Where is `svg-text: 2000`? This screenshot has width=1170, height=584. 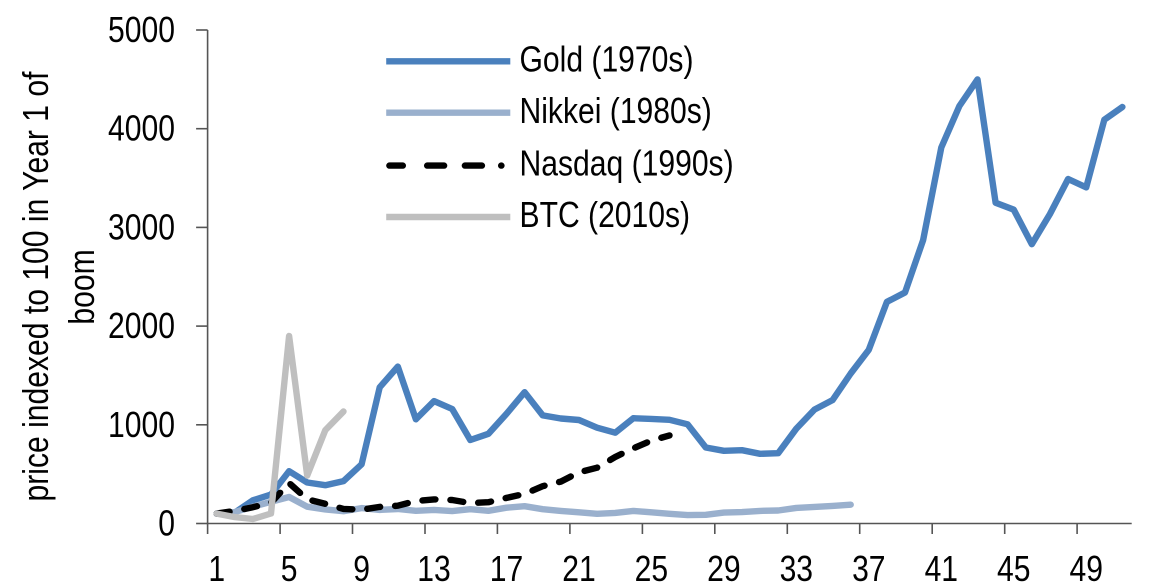 svg-text: 2000 is located at coordinates (141, 326).